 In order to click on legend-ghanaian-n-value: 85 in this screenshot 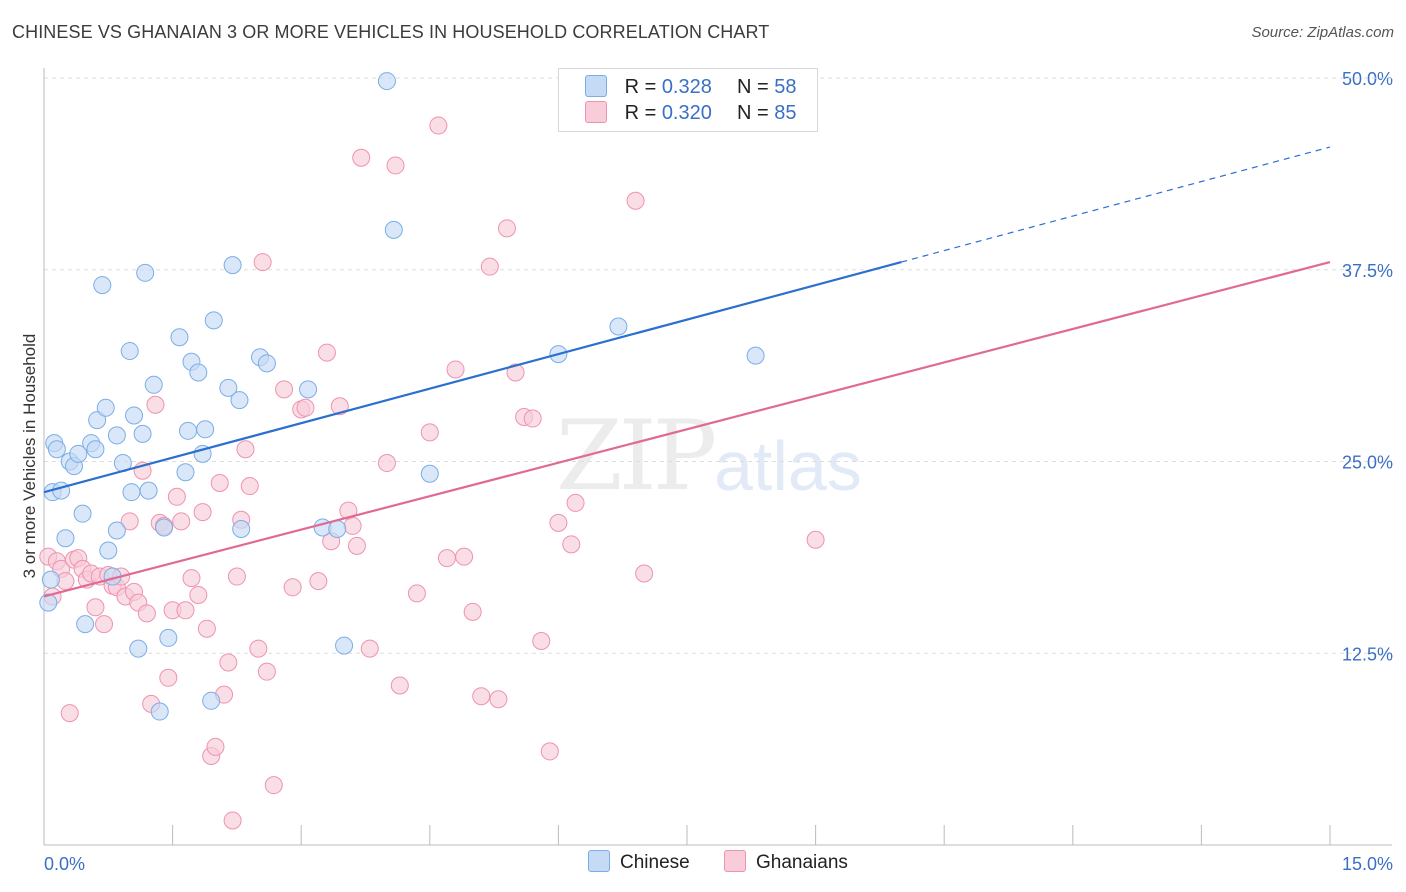, I will do `click(785, 113)`.